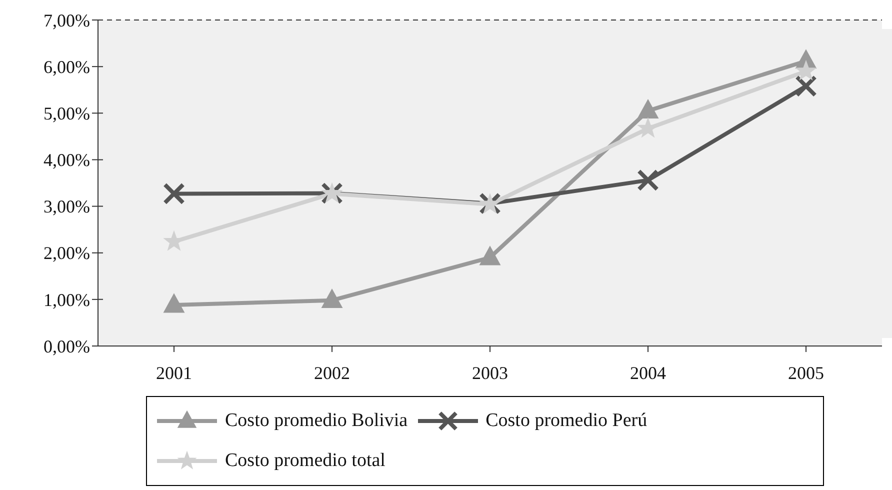  What do you see at coordinates (67, 346) in the screenshot?
I see `y-tick-label: 0,00%` at bounding box center [67, 346].